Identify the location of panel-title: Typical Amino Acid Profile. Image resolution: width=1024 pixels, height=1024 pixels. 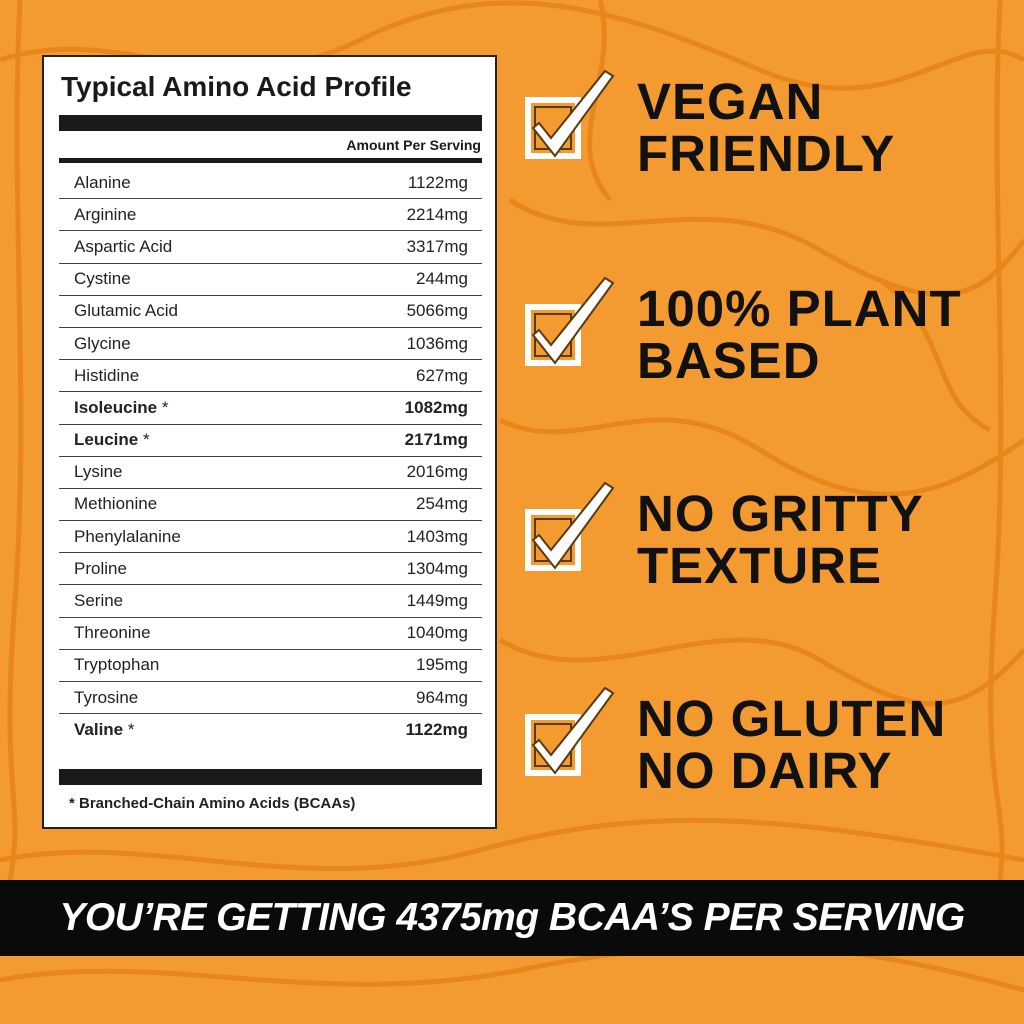
(236, 86).